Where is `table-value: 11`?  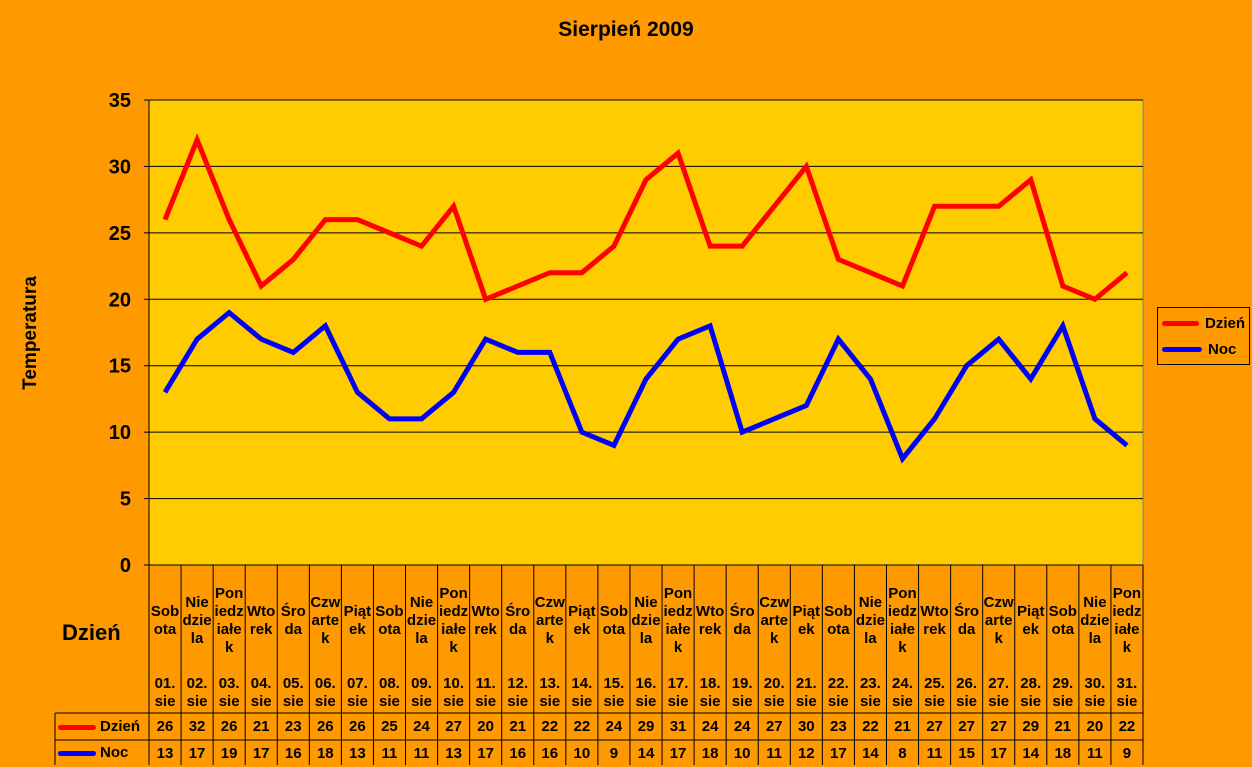
table-value: 11 is located at coordinates (934, 753).